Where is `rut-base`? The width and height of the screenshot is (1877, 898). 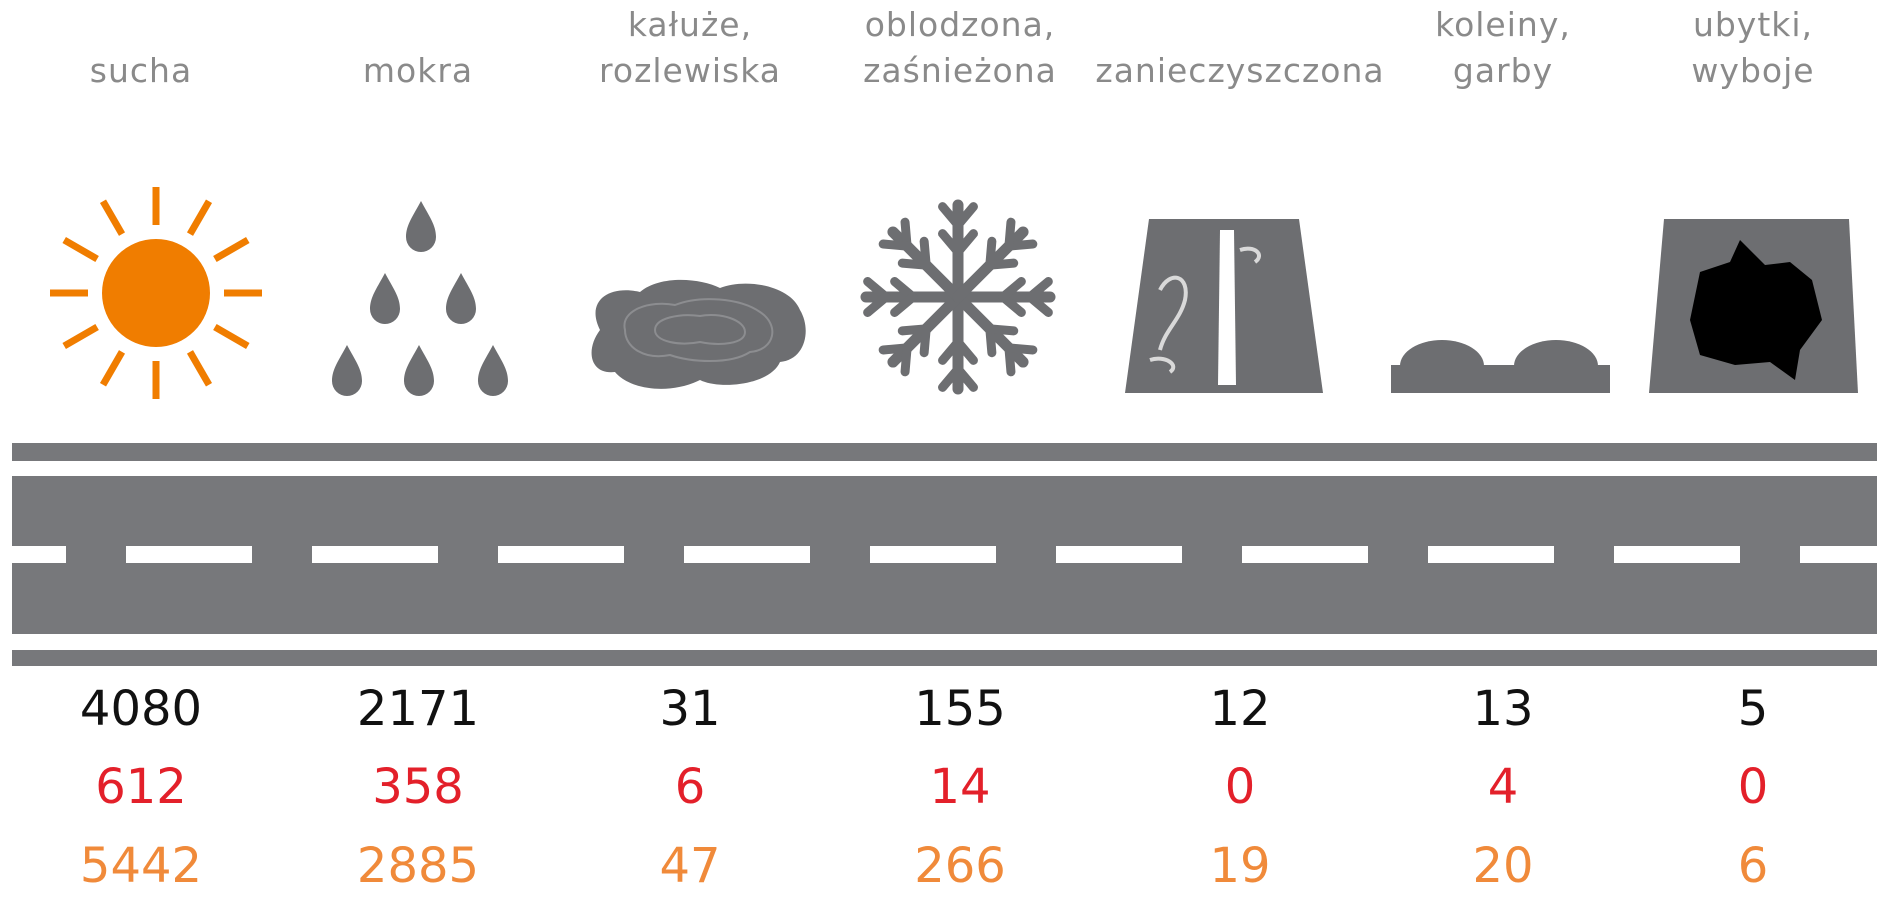 rut-base is located at coordinates (1500, 379).